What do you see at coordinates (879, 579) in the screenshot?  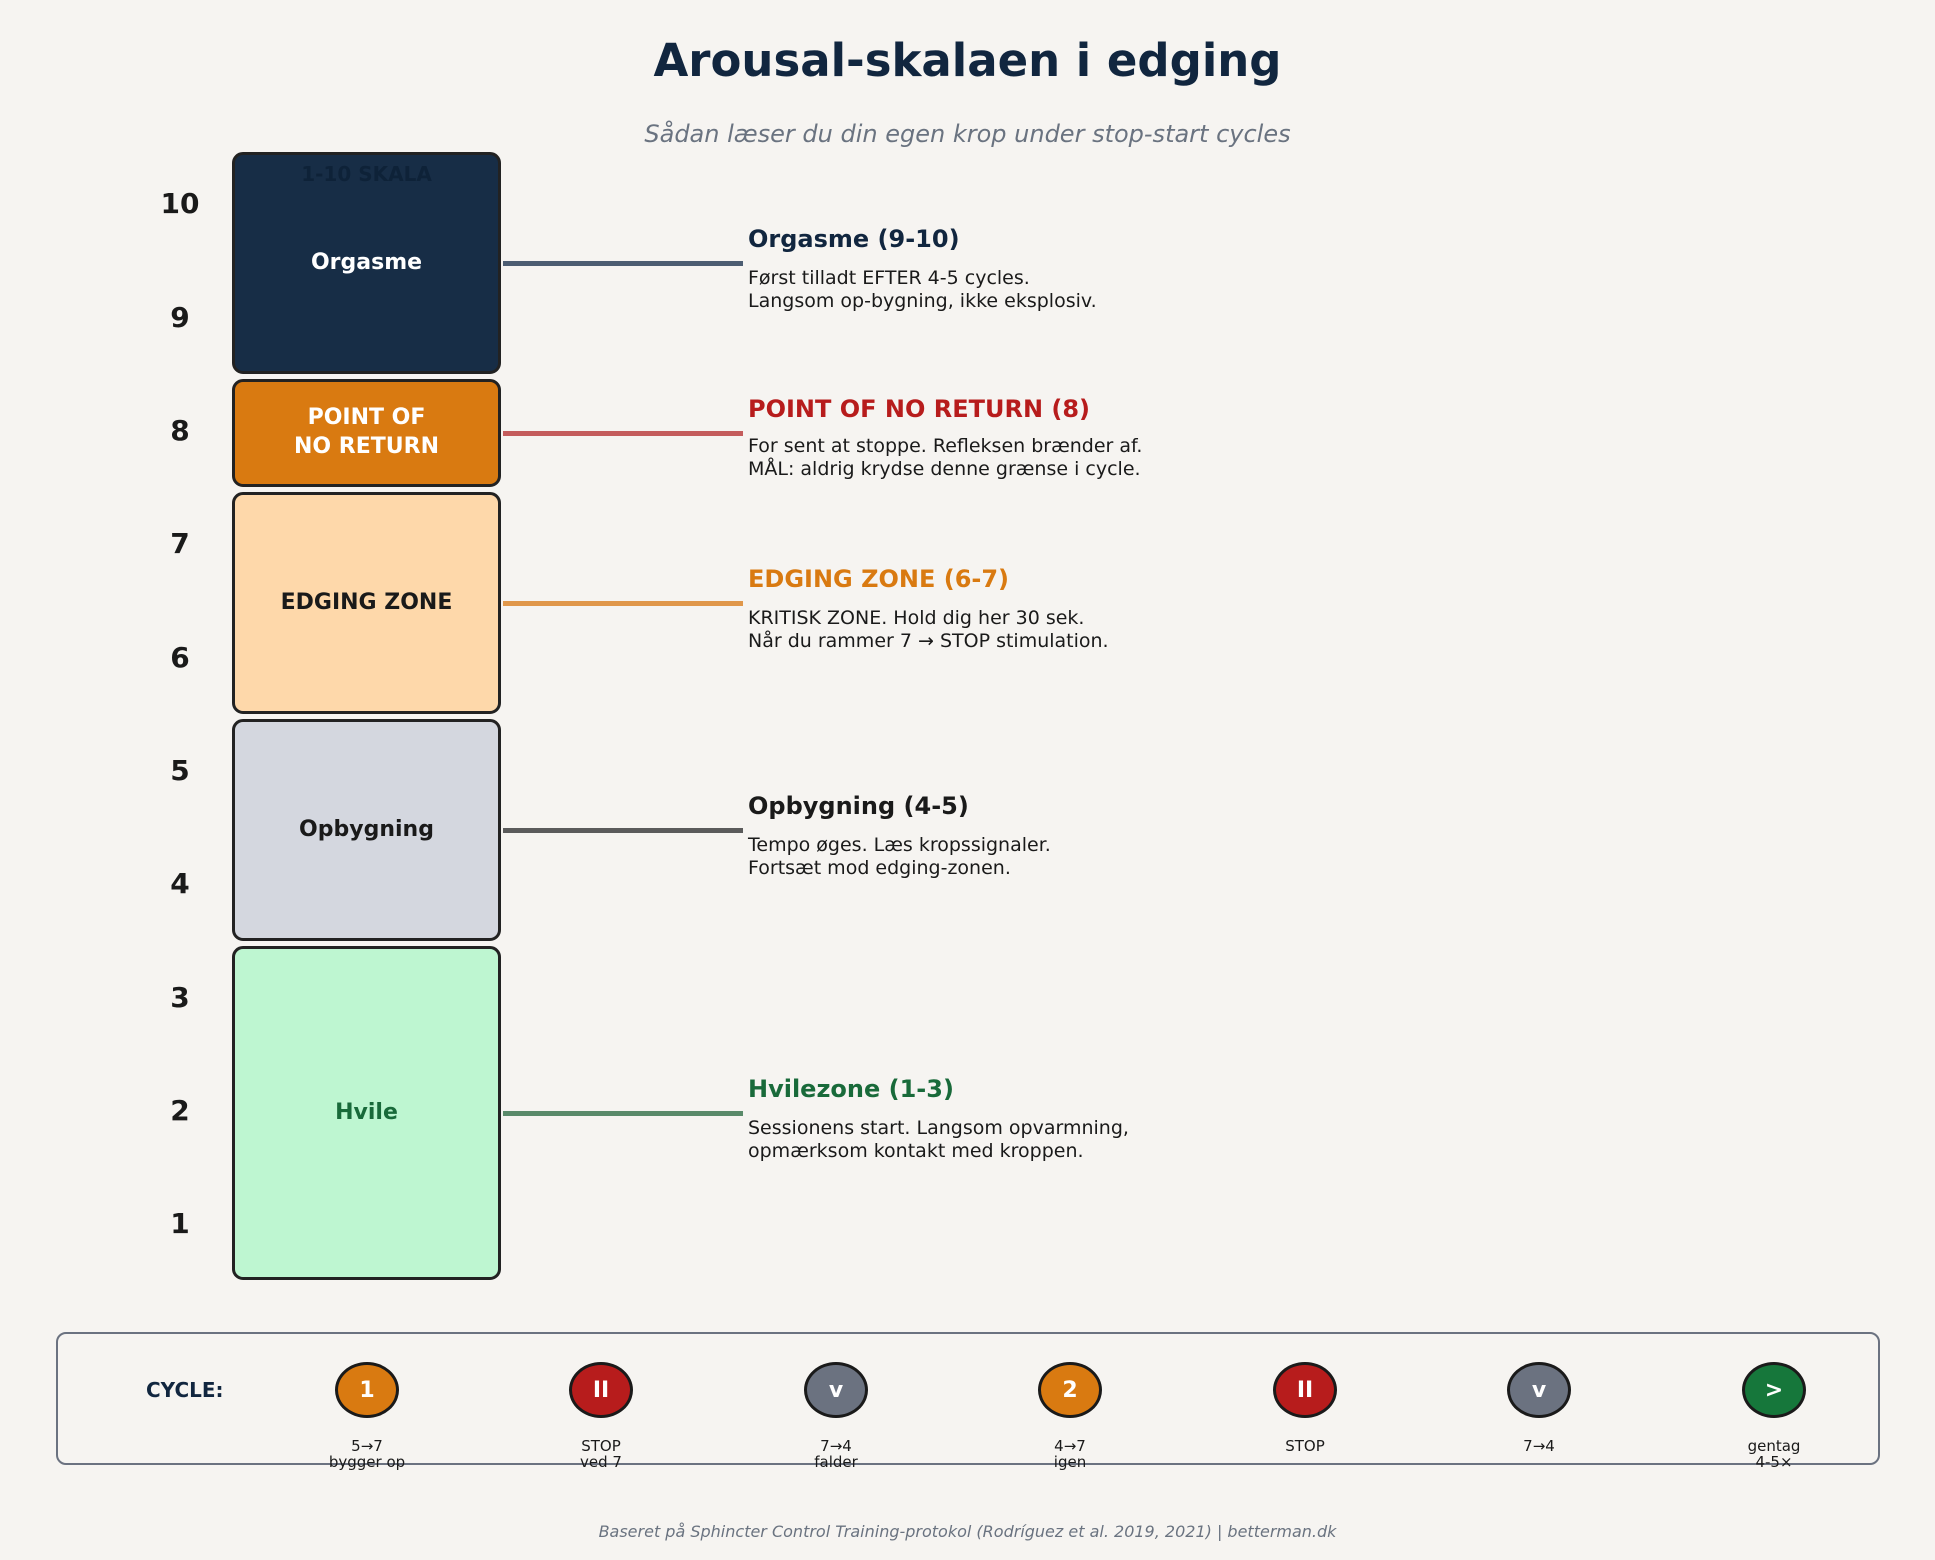 I see `zone-heading-edging-zone: EDGING ZONE (6-7)` at bounding box center [879, 579].